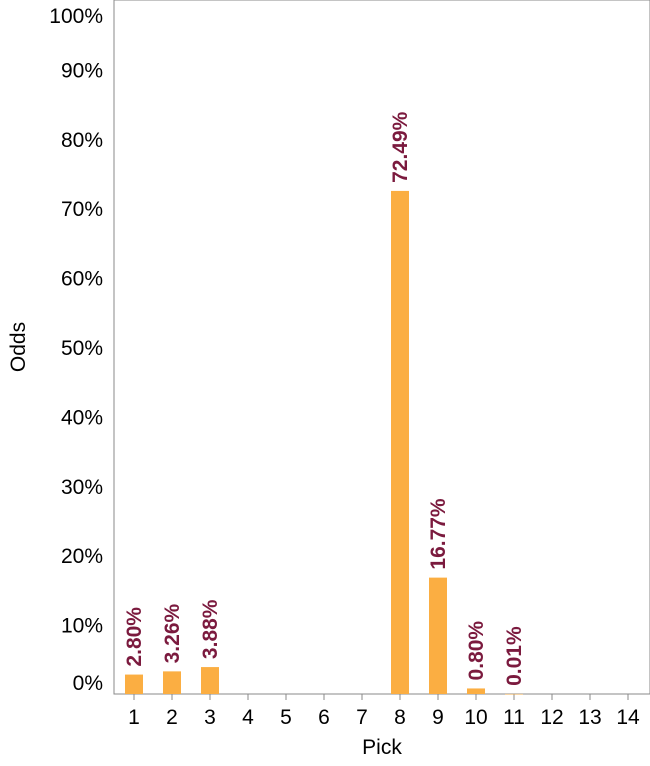 The height and width of the screenshot is (766, 650). I want to click on x-tick-label: 1, so click(134, 717).